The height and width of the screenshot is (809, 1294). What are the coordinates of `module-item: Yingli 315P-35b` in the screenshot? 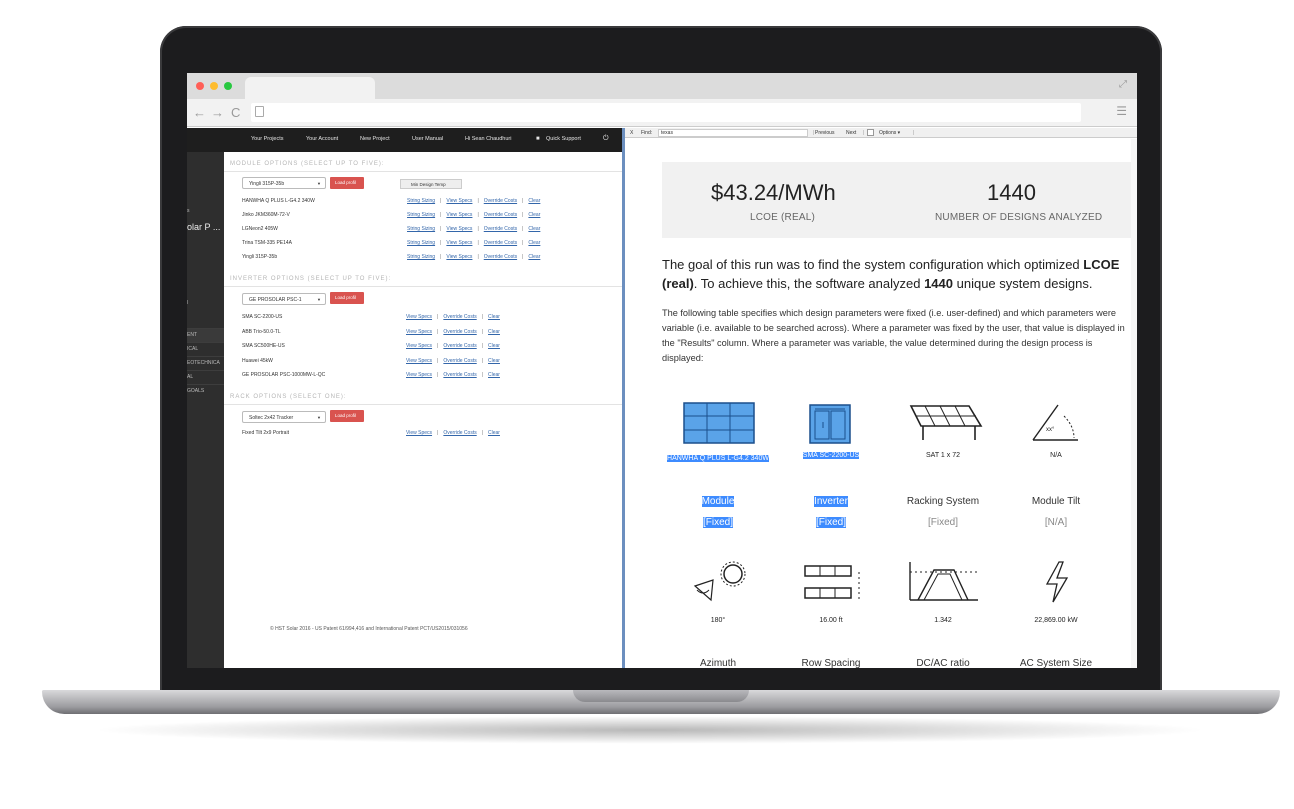 It's located at (260, 257).